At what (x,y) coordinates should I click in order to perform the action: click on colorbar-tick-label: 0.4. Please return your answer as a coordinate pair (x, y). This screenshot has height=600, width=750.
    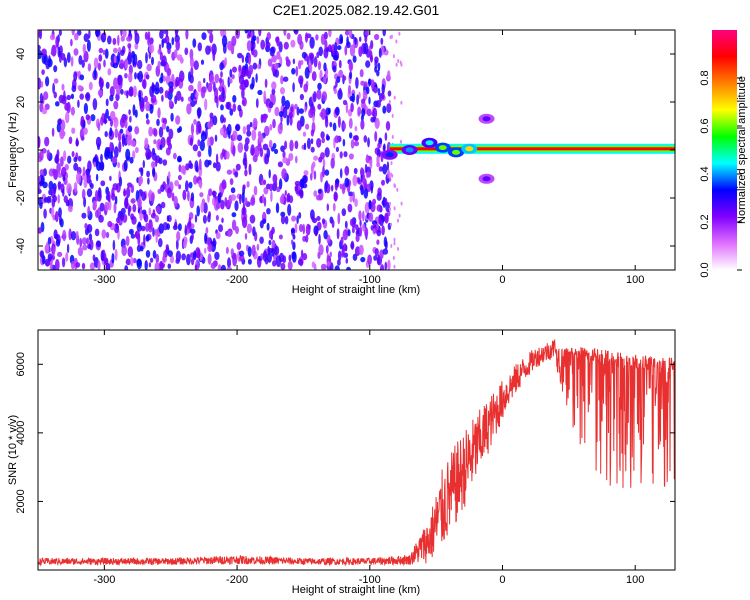
    Looking at the image, I should click on (705, 173).